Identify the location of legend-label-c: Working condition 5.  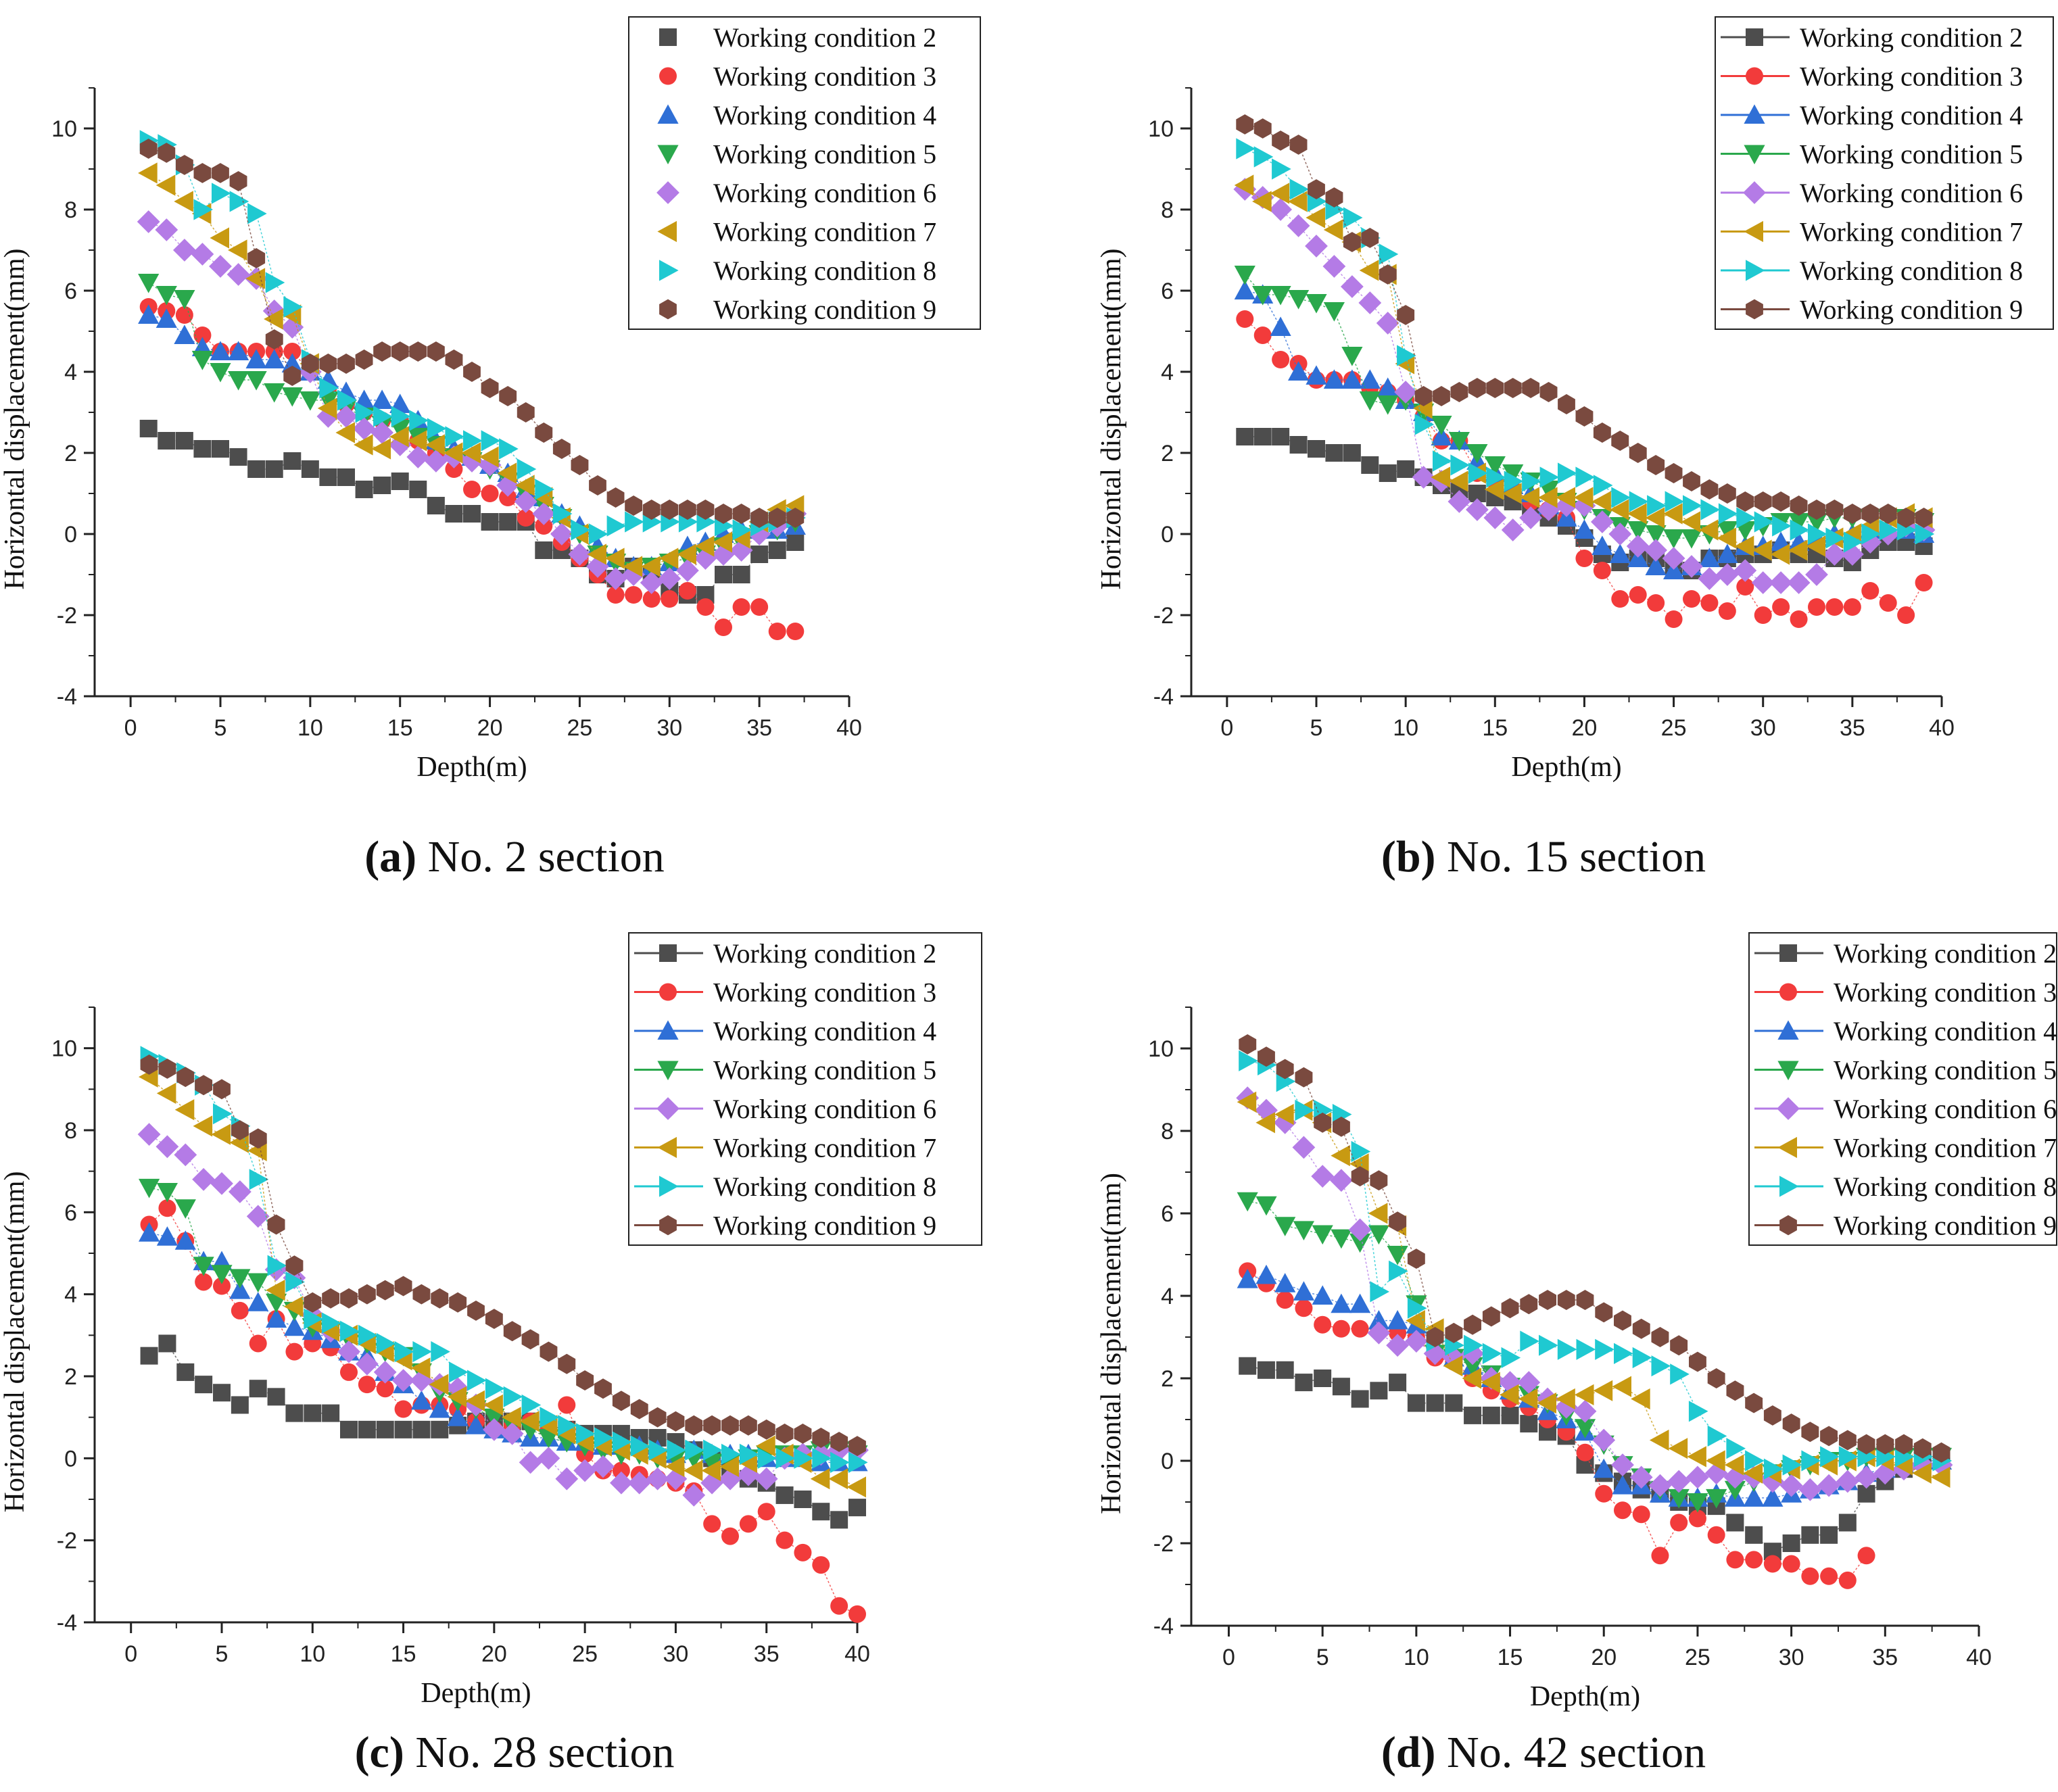
(824, 1070).